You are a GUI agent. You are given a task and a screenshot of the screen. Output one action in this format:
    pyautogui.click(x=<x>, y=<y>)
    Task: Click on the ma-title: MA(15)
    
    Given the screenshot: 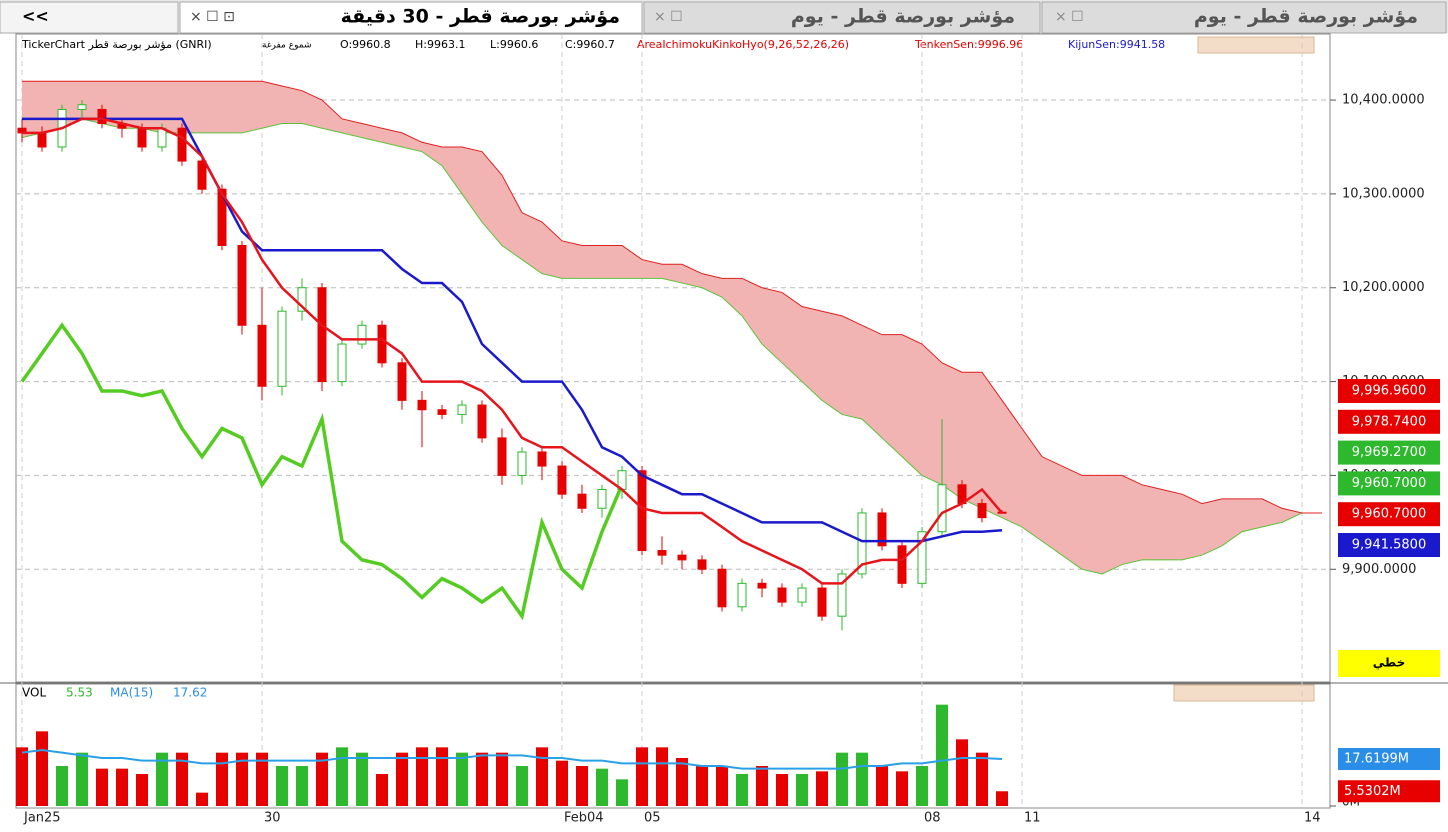 What is the action you would take?
    pyautogui.click(x=131, y=693)
    